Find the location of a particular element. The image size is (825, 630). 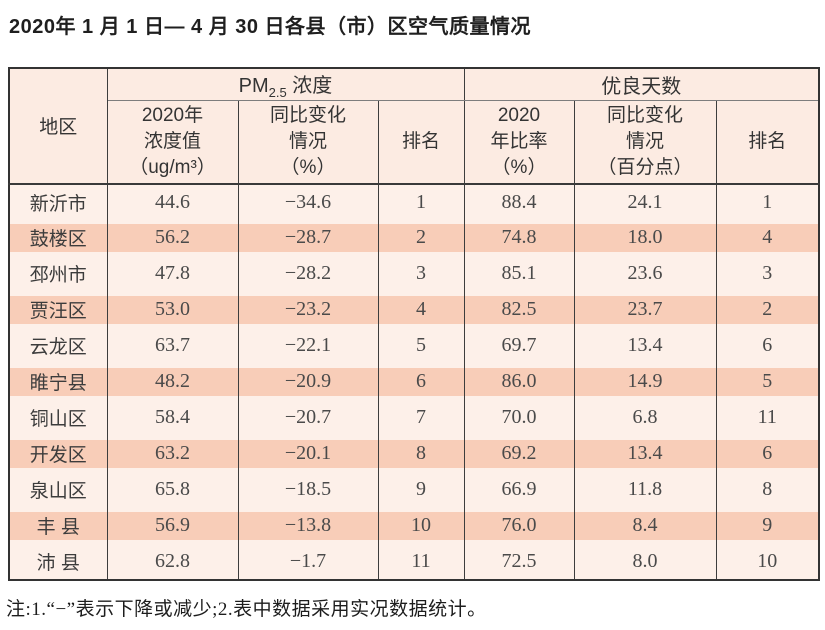

good-change-cell: 23.6 is located at coordinates (645, 273).